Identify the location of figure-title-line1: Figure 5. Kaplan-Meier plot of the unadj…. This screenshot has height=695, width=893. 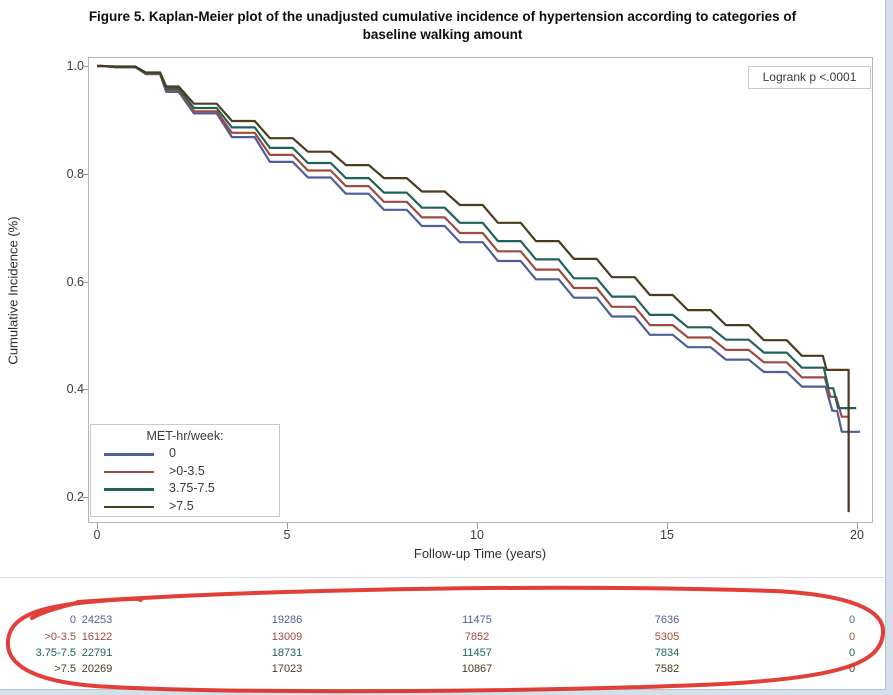
(442, 16).